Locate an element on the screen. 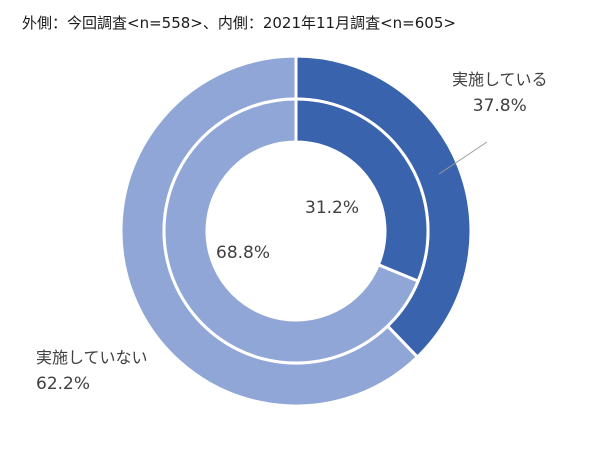 The width and height of the screenshot is (589, 458). outer-value-implemented: 37.8% is located at coordinates (499, 106).